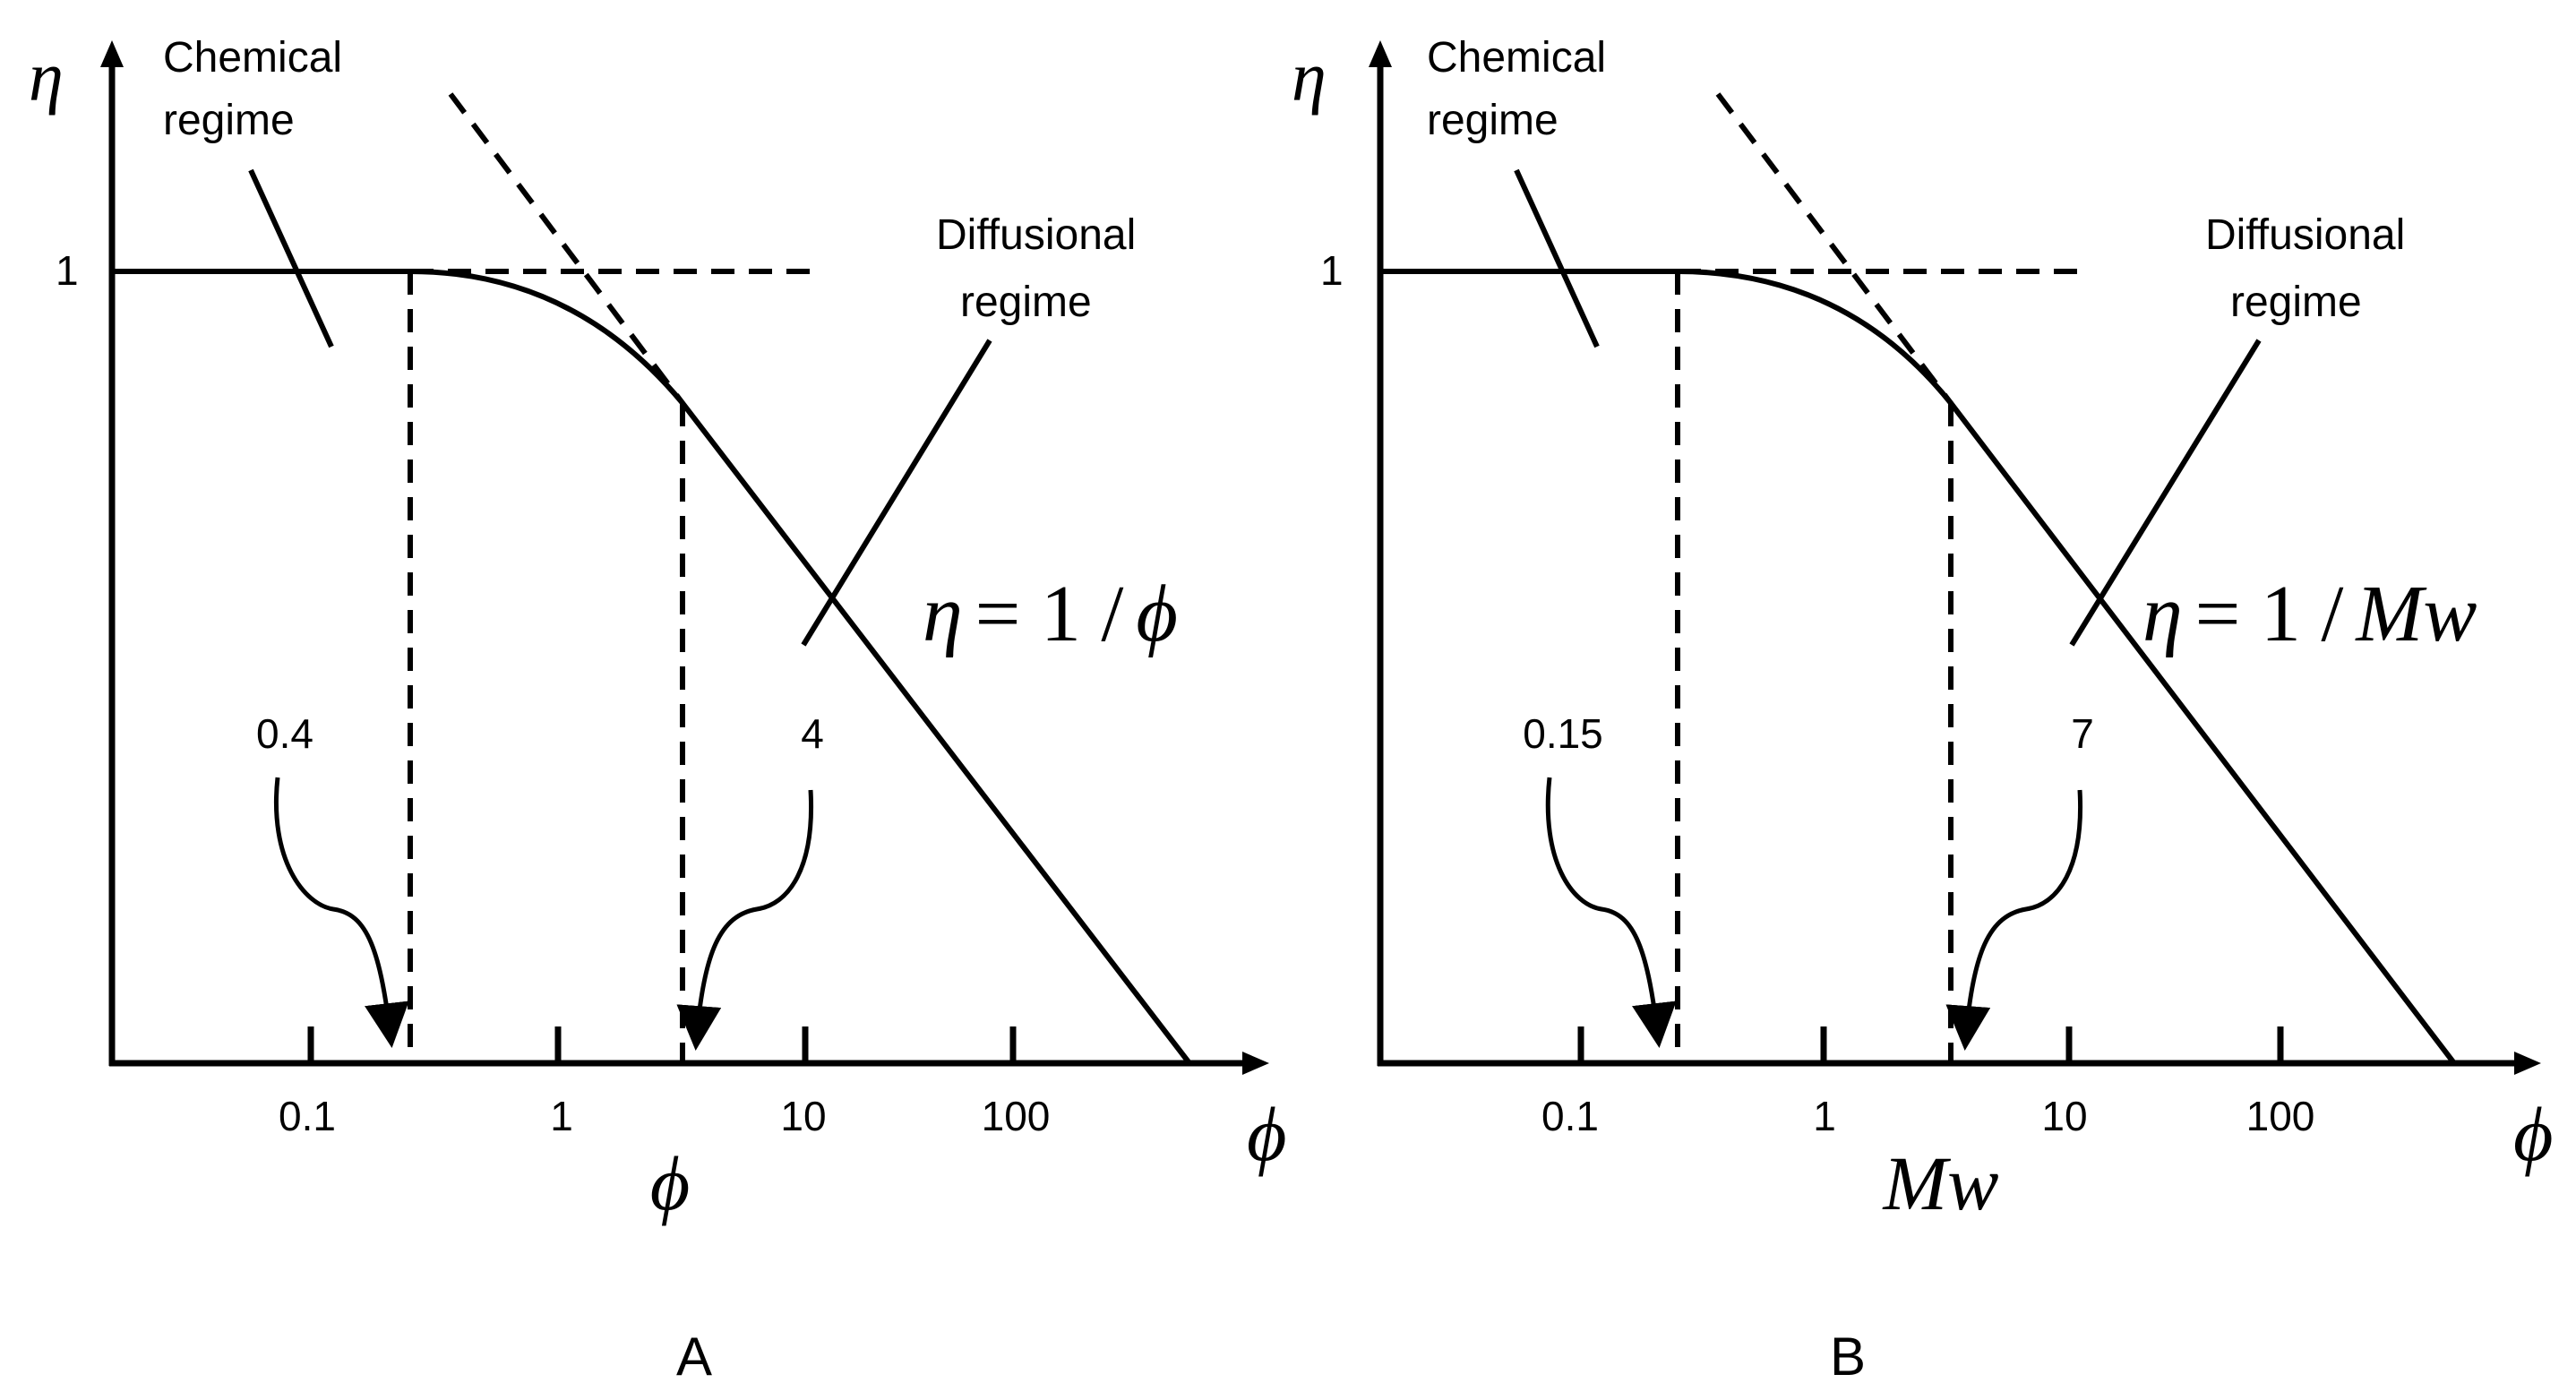  What do you see at coordinates (2082, 733) in the screenshot?
I see `upper-transition-value: 7` at bounding box center [2082, 733].